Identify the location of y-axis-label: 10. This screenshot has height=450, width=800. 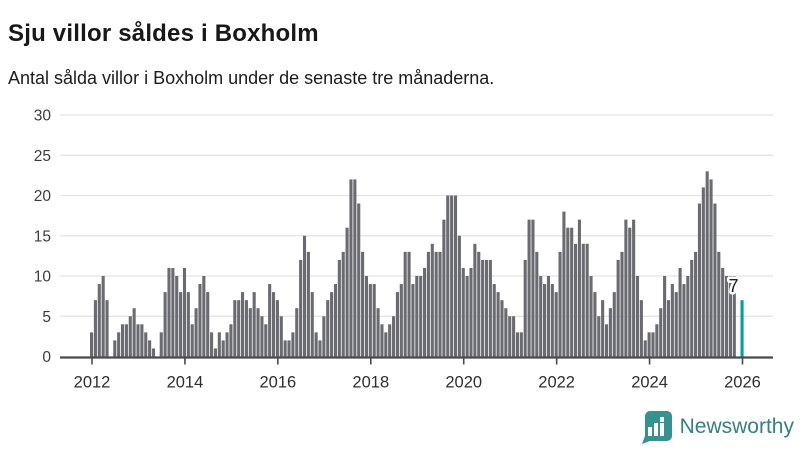
(43, 277).